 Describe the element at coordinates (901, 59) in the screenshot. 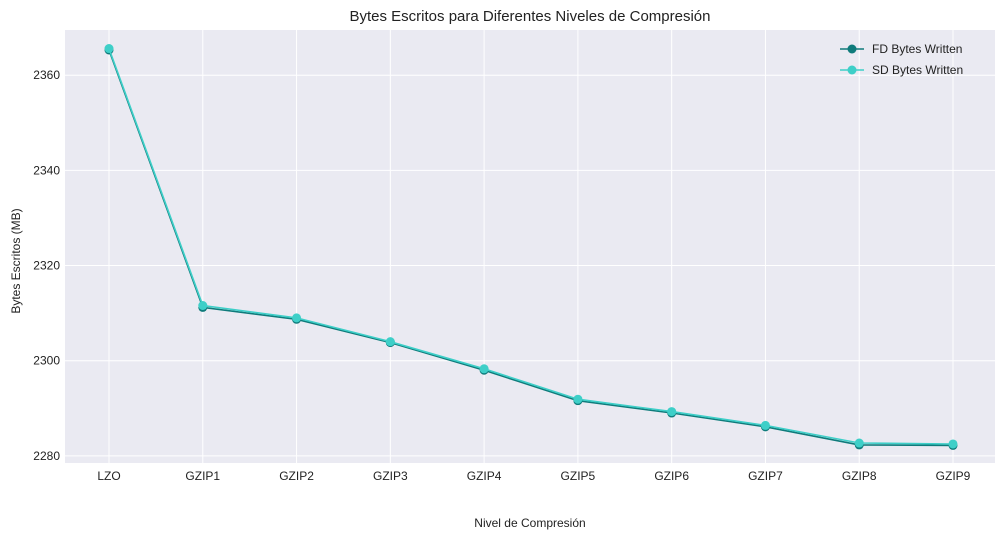

I see `legend: FD Bytes Written SD Bytes Written` at that location.